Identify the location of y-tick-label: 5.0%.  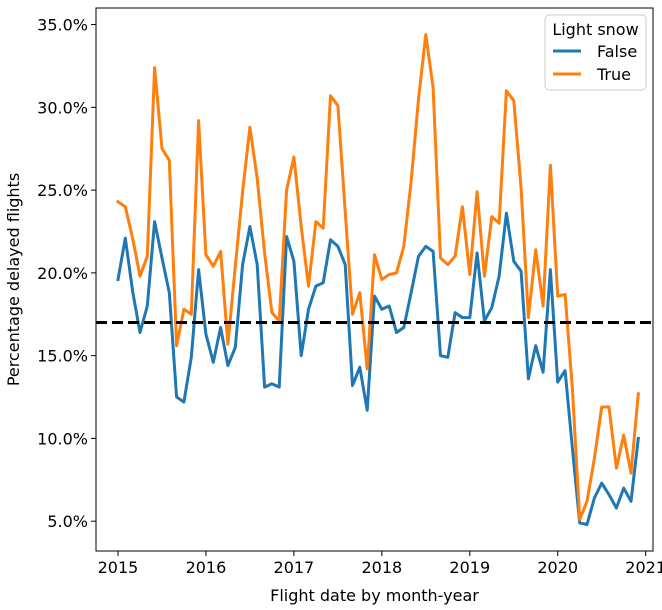
(67, 521).